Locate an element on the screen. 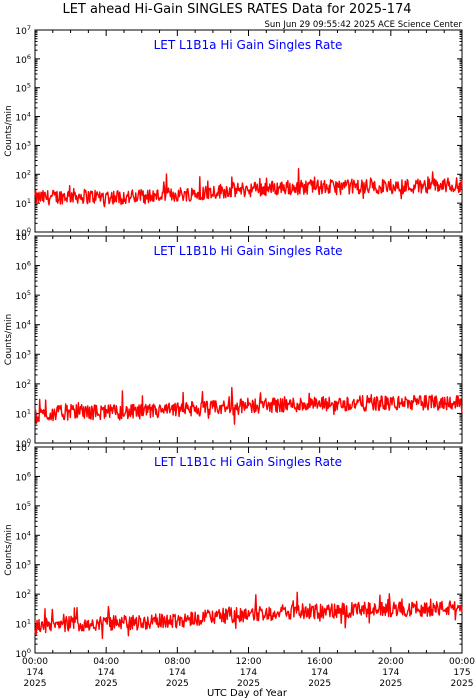  x-axis-label: UTC Day of Year is located at coordinates (247, 693).